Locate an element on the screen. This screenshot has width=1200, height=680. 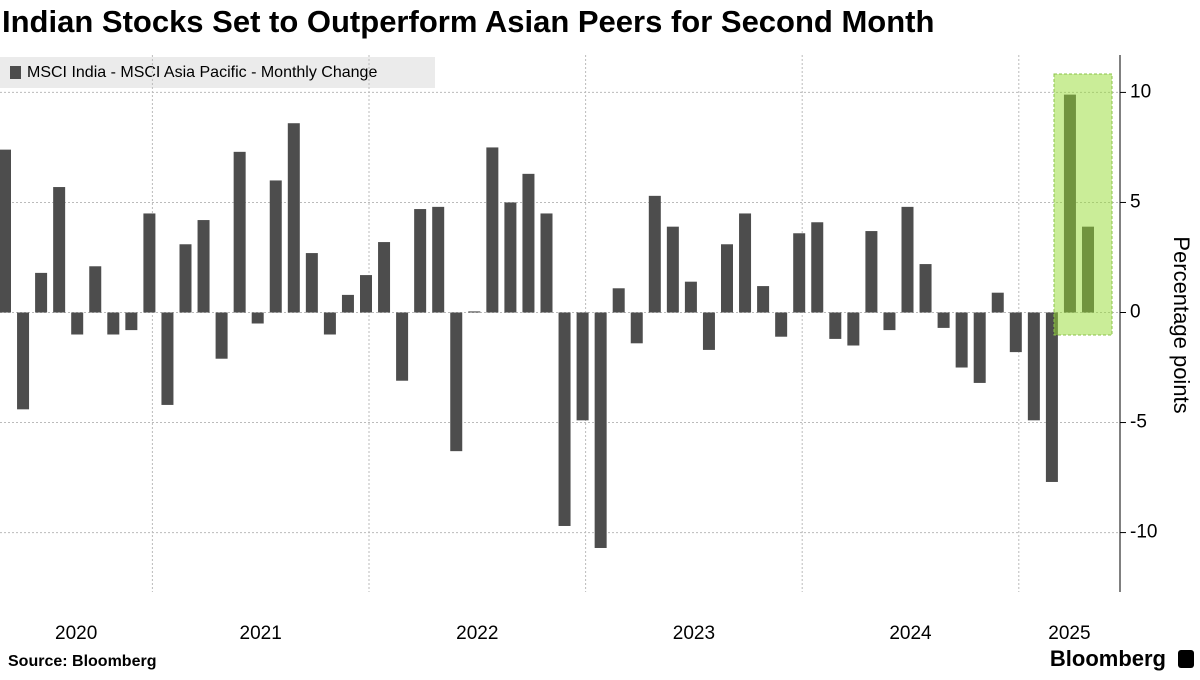
x-tick-label: 2025 is located at coordinates (1069, 633).